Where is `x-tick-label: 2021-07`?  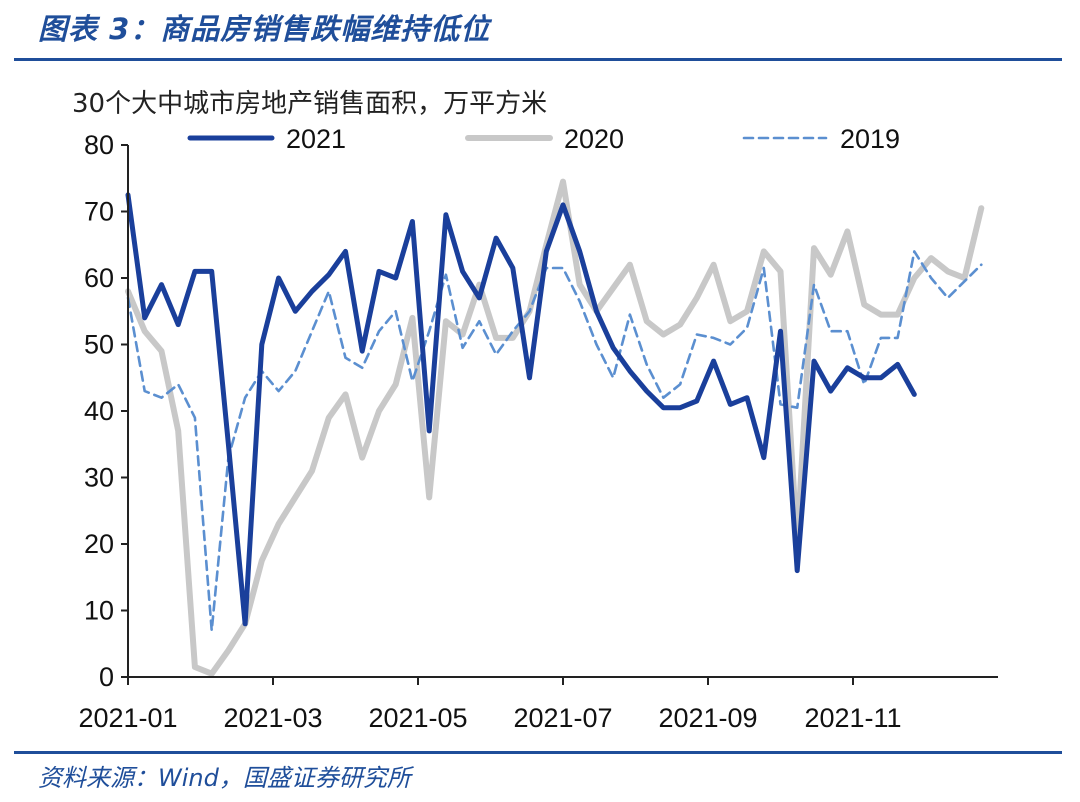
x-tick-label: 2021-07 is located at coordinates (562, 718).